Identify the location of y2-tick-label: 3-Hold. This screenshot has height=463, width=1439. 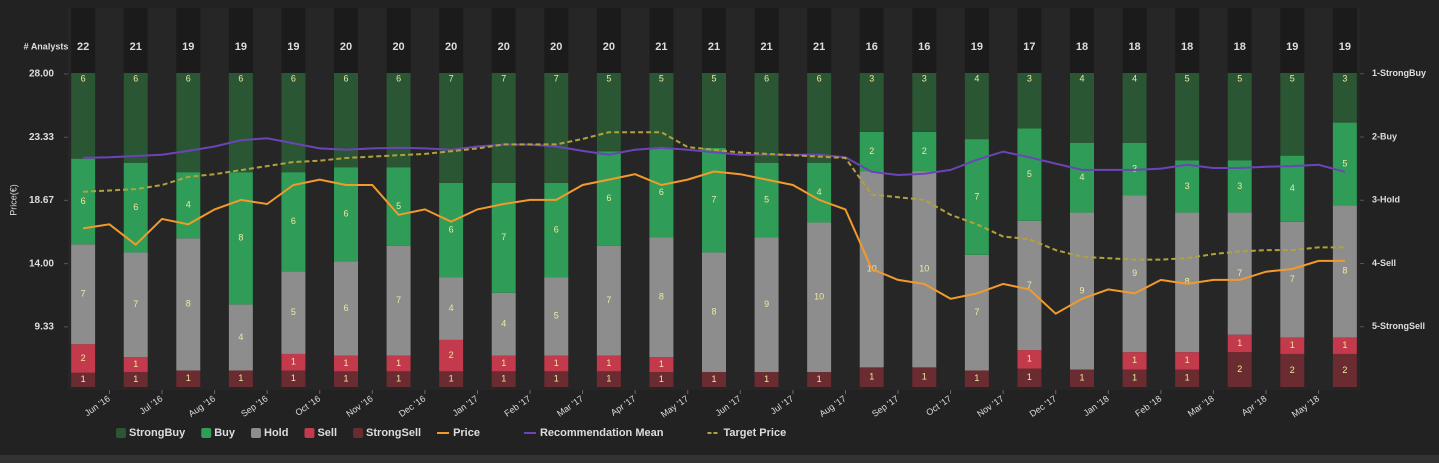
(1386, 200).